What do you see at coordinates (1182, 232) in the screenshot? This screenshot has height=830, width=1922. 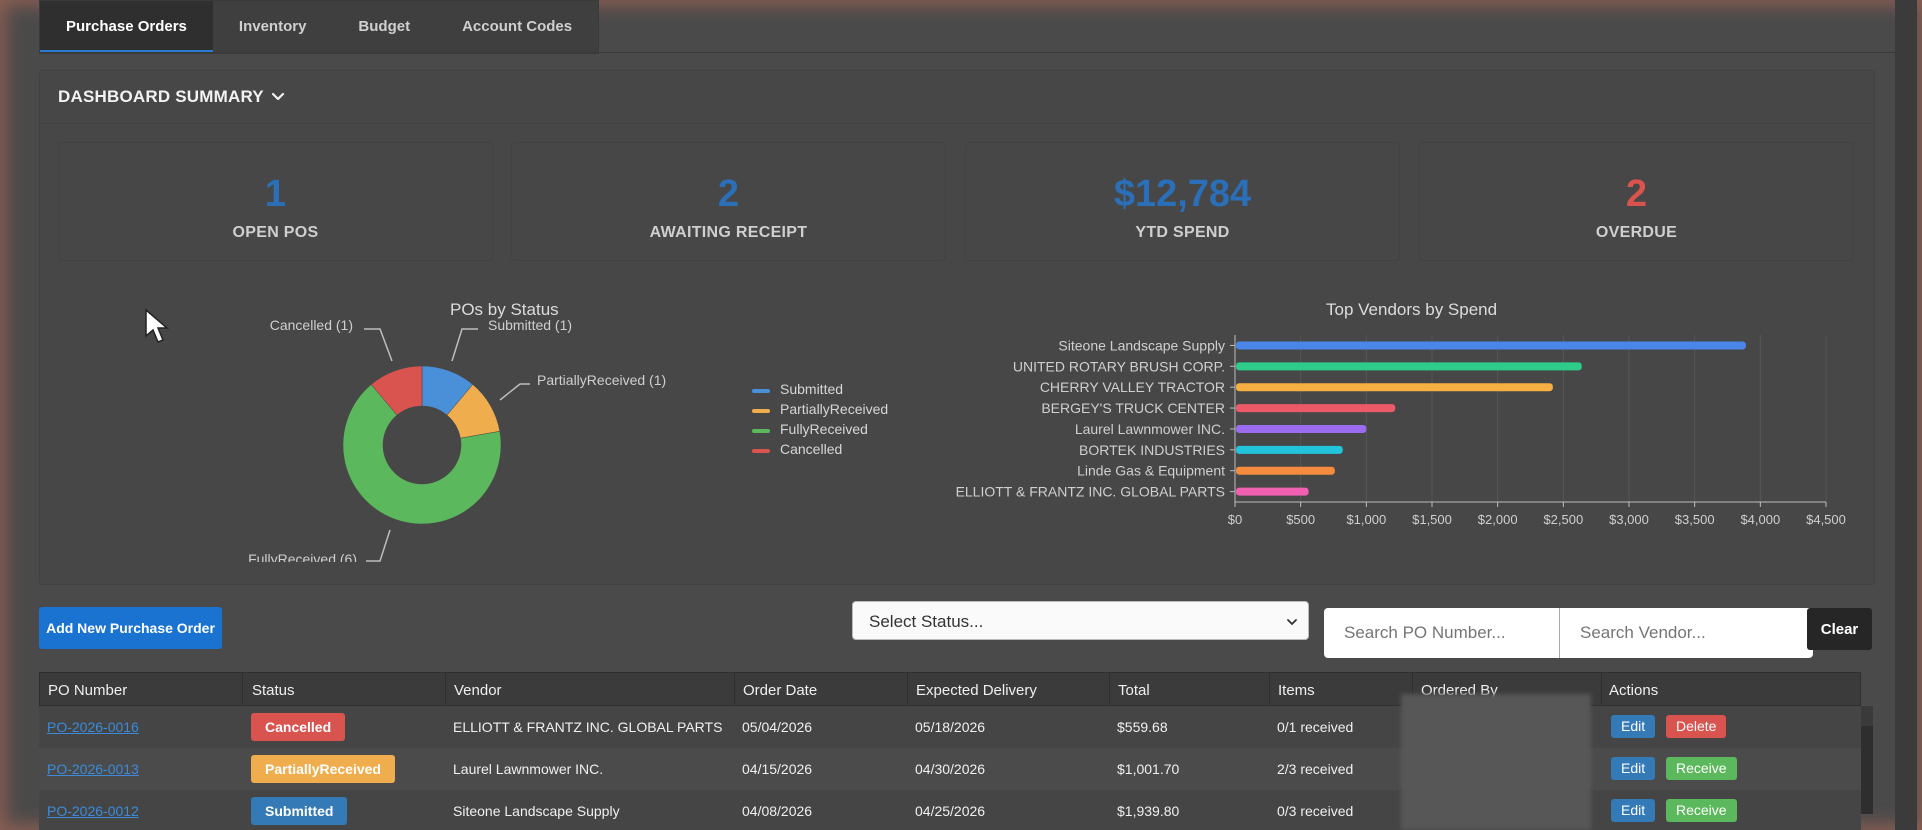 I see `stat-label: YTD SPEND` at bounding box center [1182, 232].